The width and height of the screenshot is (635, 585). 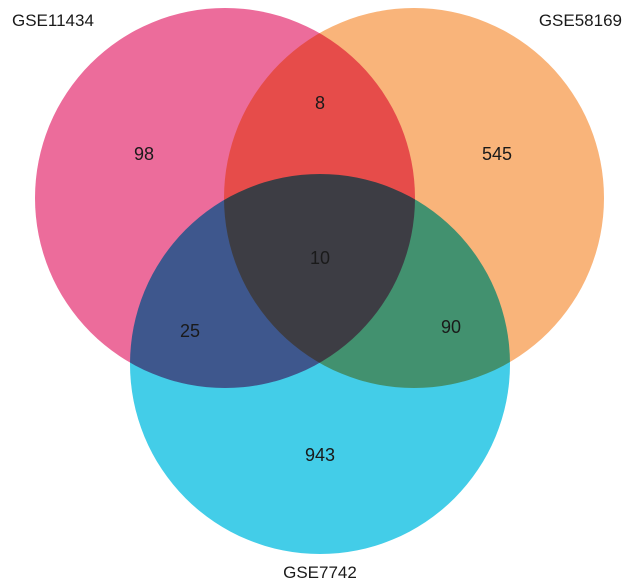 I want to click on count-only-gse58169: 545, so click(x=497, y=154).